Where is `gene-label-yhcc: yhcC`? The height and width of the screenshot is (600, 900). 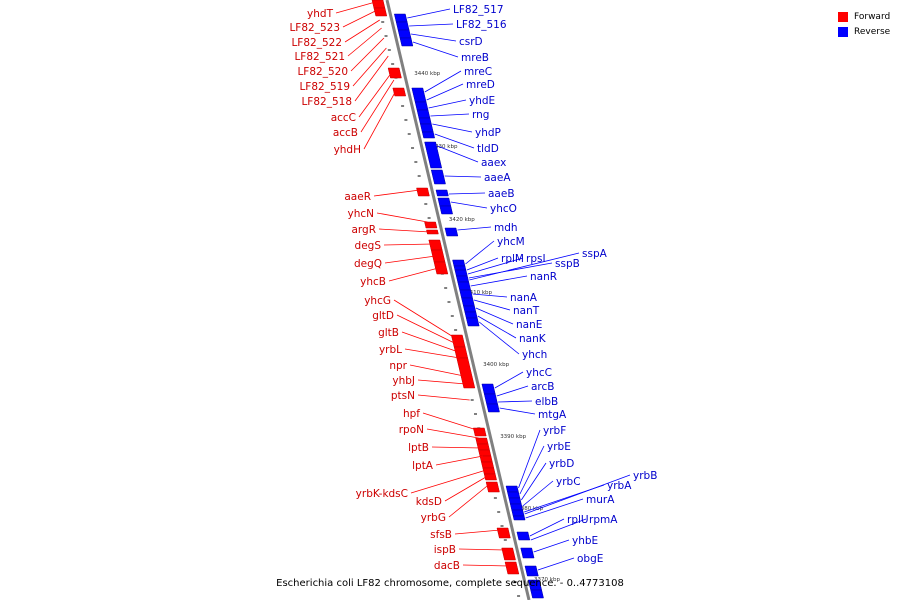 gene-label-yhcc: yhcC is located at coordinates (539, 373).